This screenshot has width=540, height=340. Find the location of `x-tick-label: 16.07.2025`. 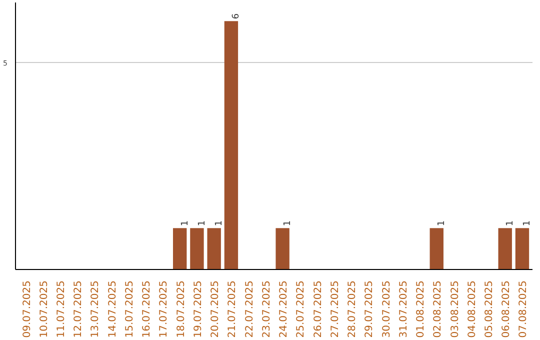

x-tick-label: 16.07.2025 is located at coordinates (147, 309).